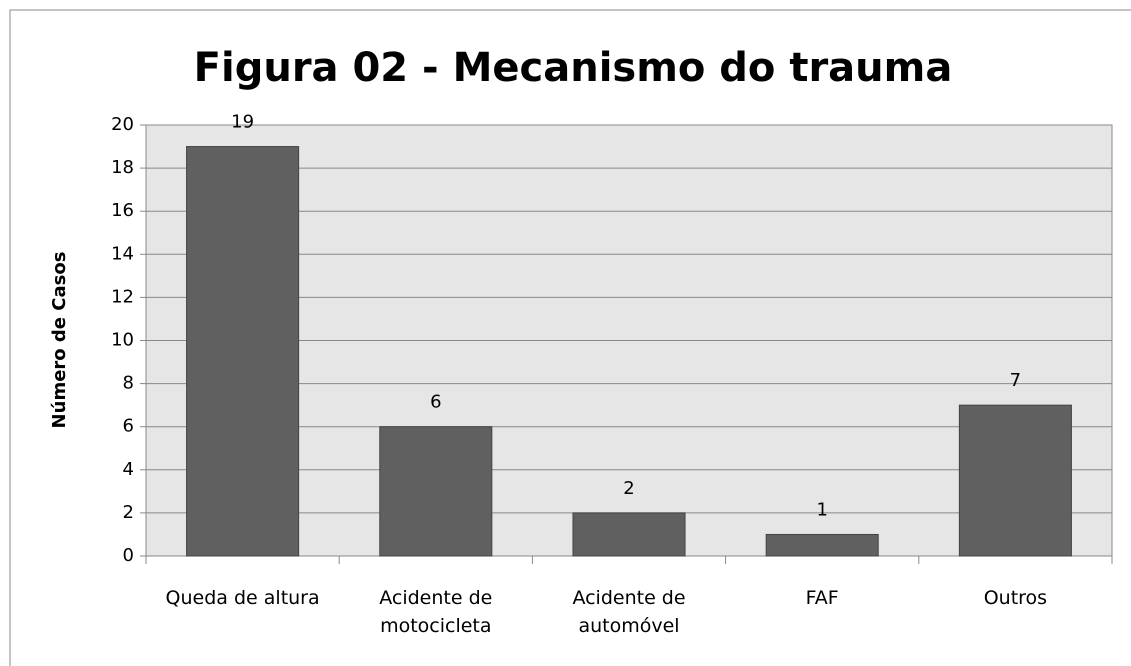 This screenshot has width=1131, height=666. What do you see at coordinates (128, 383) in the screenshot?
I see `y-tick-label: 8` at bounding box center [128, 383].